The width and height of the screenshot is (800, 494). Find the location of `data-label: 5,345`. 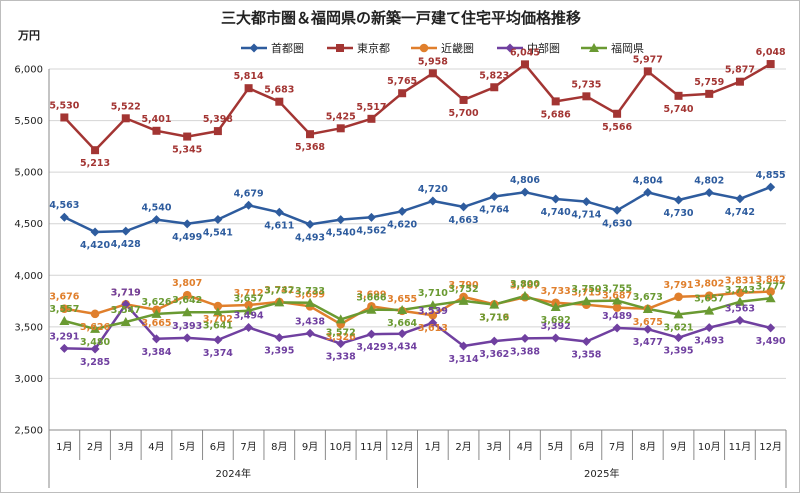

data-label: 5,345 is located at coordinates (187, 150).